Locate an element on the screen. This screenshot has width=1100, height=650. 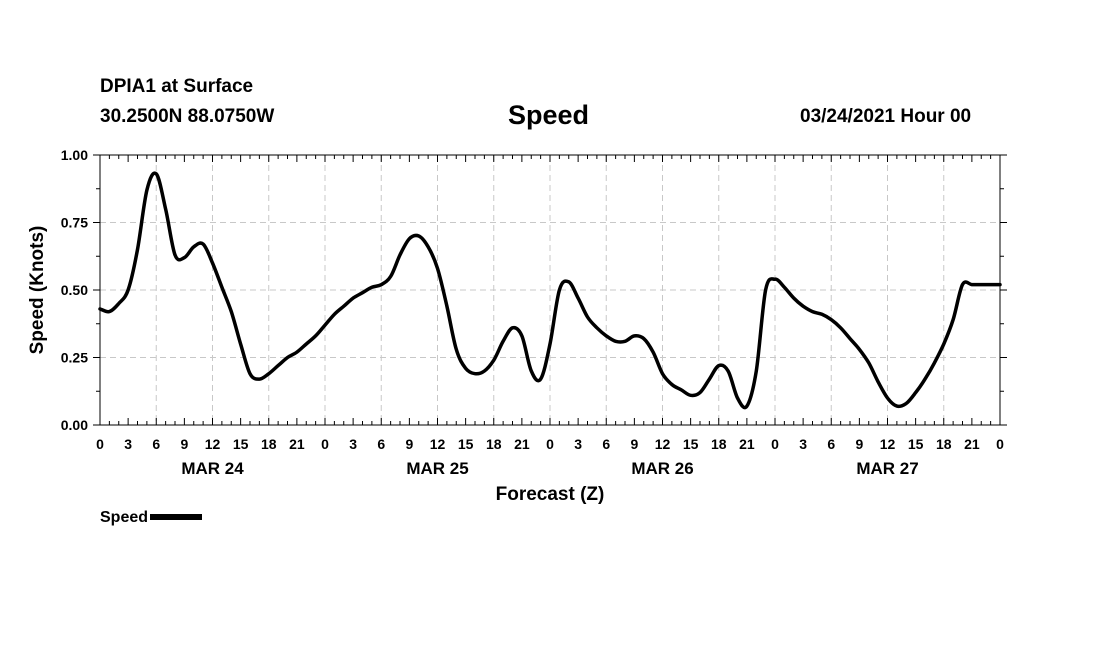
y-tick-label: 0.00 is located at coordinates (74, 425).